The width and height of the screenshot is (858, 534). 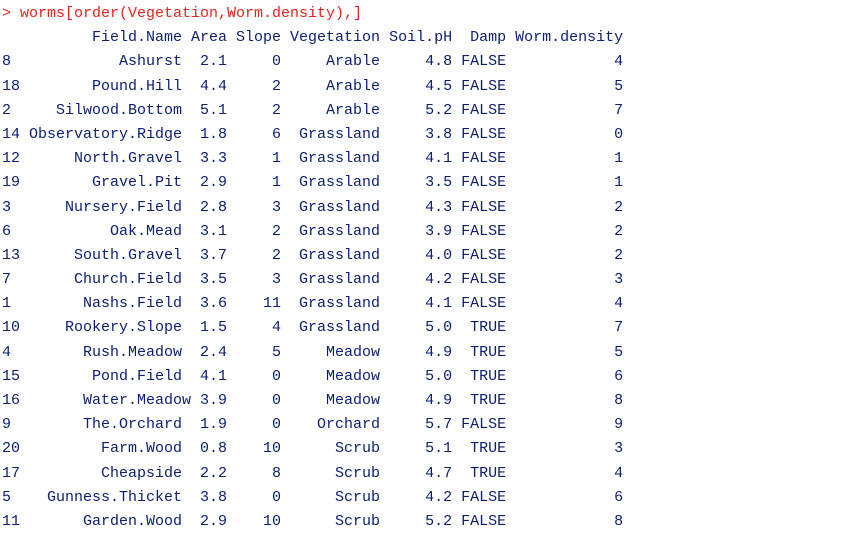 I want to click on table-row: 11 Garden.Wood 2.9 10 Scrub 5.2 FALSE 8, so click(x=313, y=521).